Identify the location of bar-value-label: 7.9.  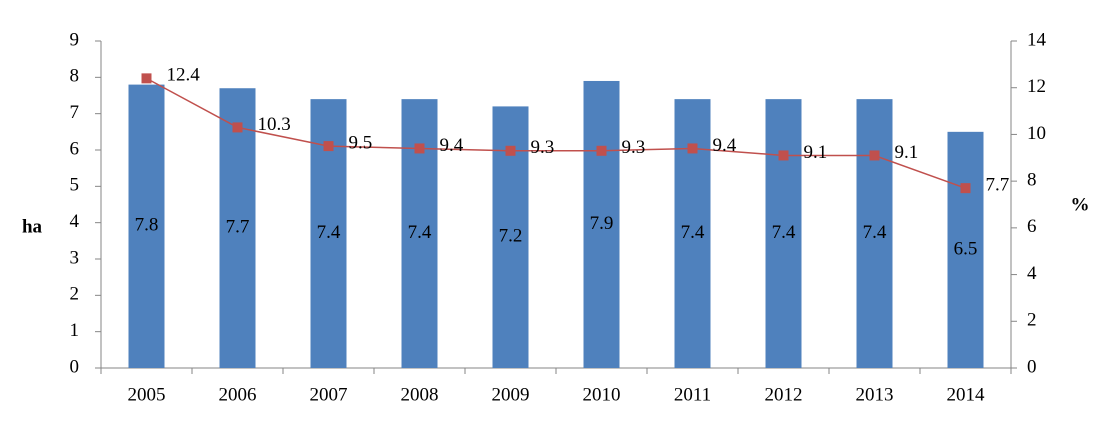
(602, 223).